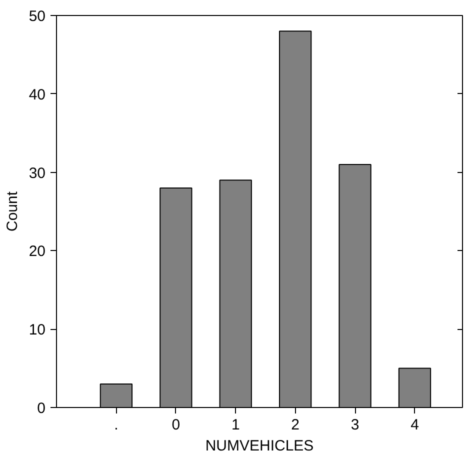 This screenshot has width=467, height=457. Describe the element at coordinates (12, 211) in the screenshot. I see `y-axis-title: Count` at that location.